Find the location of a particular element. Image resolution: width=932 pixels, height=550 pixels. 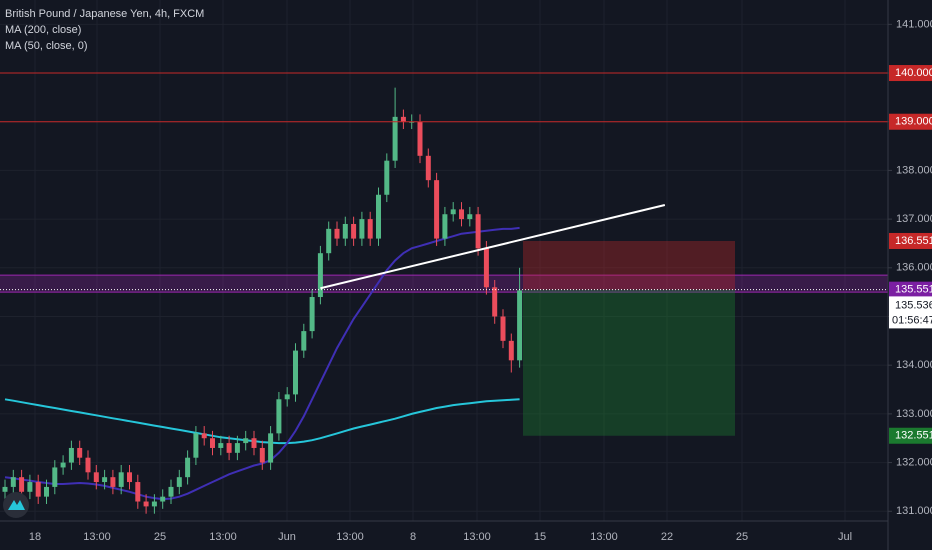

y-tick-label: 141.000 is located at coordinates (914, 24).